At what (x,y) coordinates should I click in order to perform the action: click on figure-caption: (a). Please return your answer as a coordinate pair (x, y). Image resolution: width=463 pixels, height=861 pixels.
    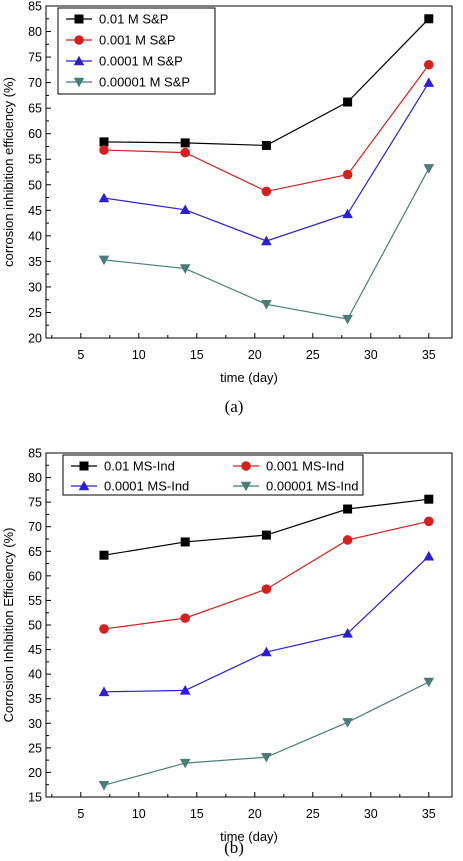
    Looking at the image, I should click on (234, 406).